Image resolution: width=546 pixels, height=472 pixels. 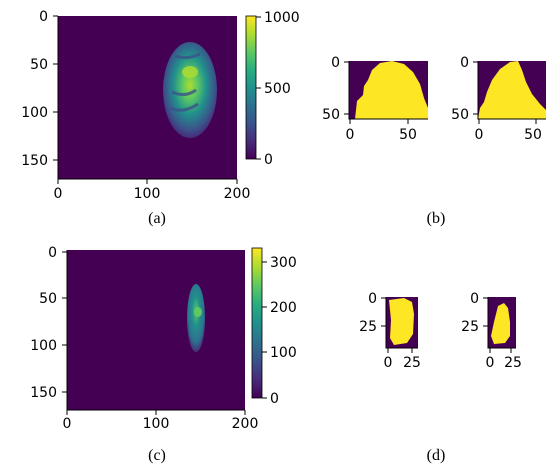 I want to click on panel-a-ytick-150: 150, so click(x=34, y=161).